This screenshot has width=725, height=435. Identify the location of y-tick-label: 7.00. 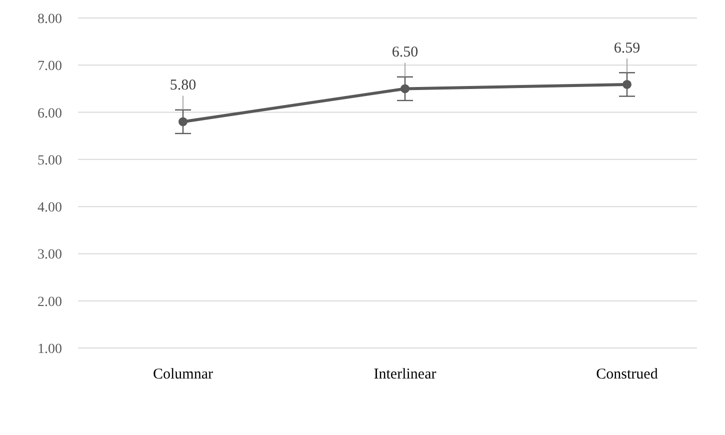
(50, 66).